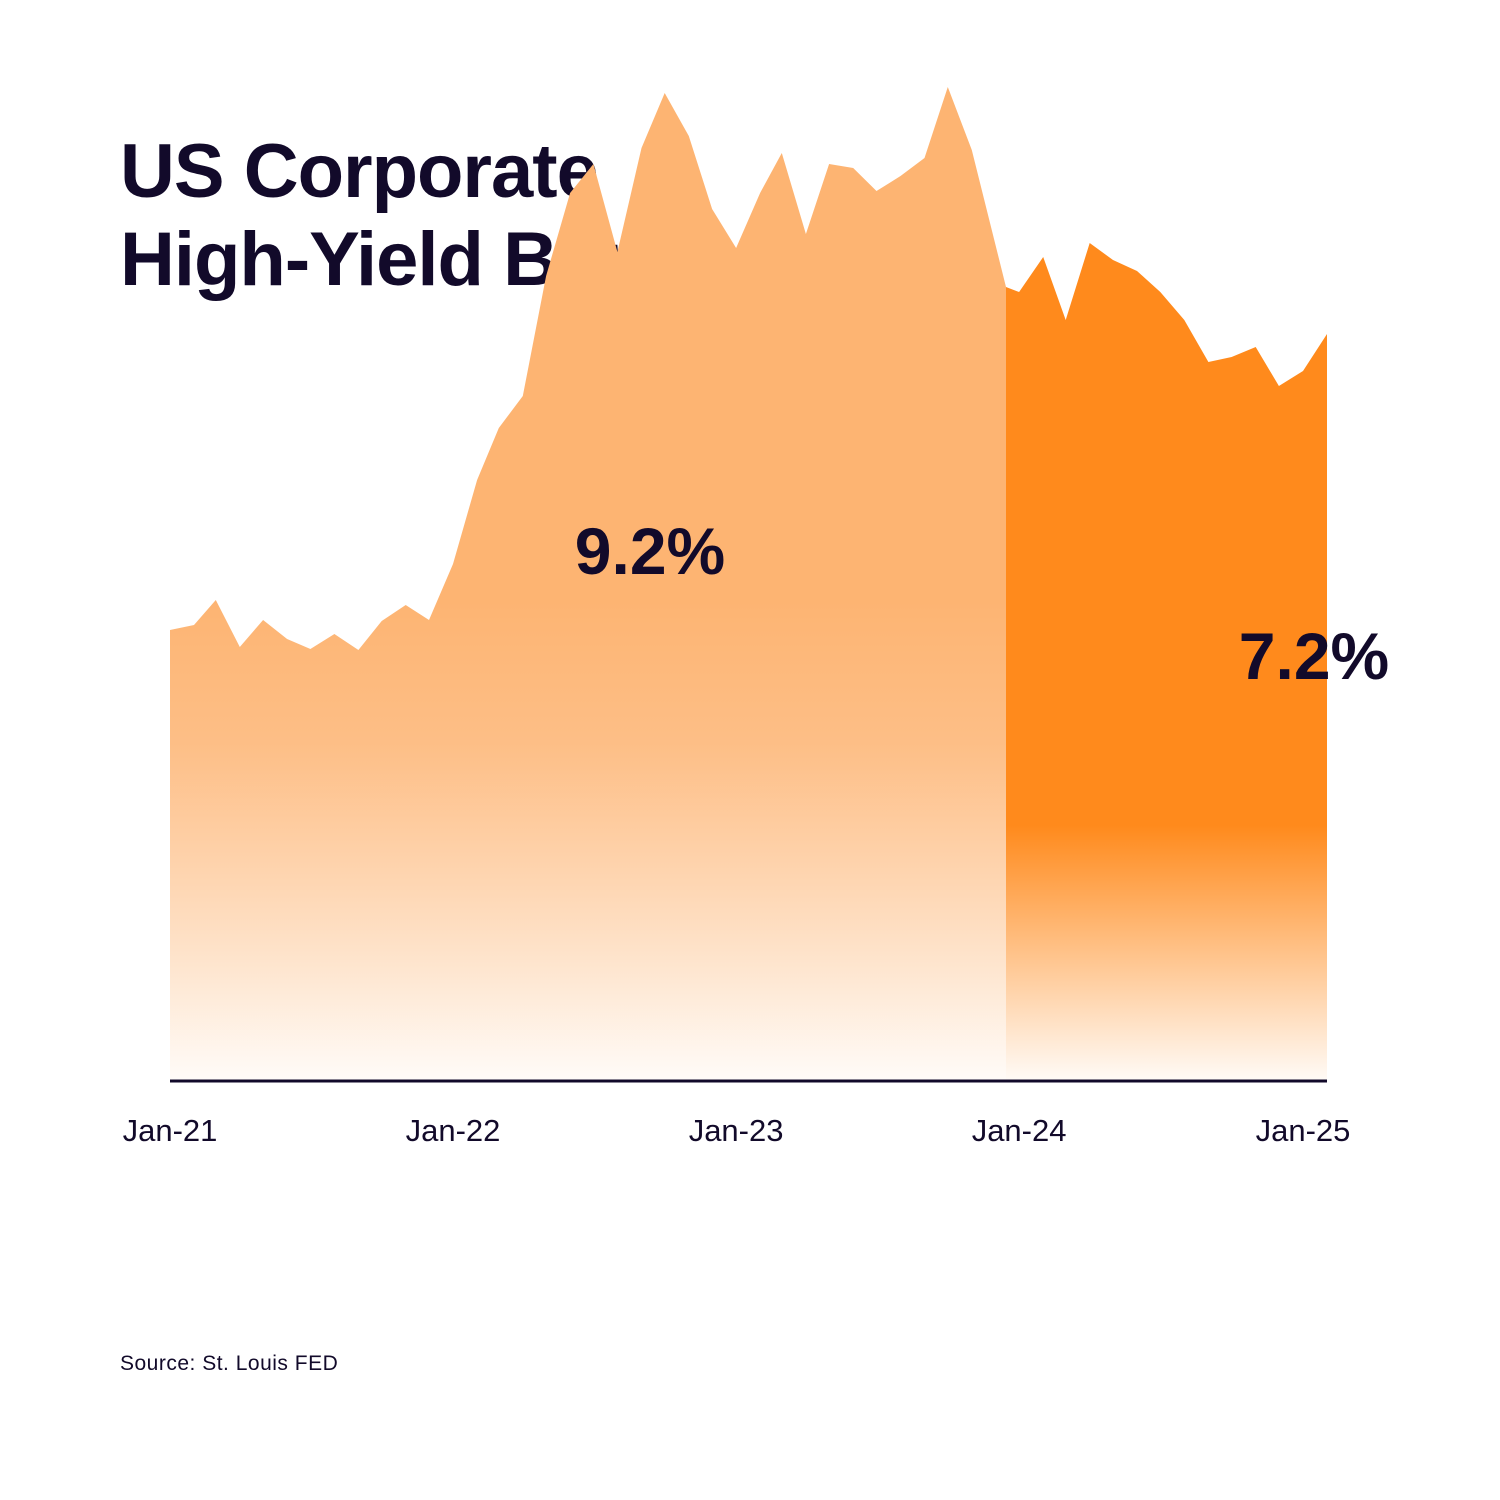 Image resolution: width=1500 pixels, height=1500 pixels. I want to click on x-tick-label: Jan-22, so click(453, 1130).